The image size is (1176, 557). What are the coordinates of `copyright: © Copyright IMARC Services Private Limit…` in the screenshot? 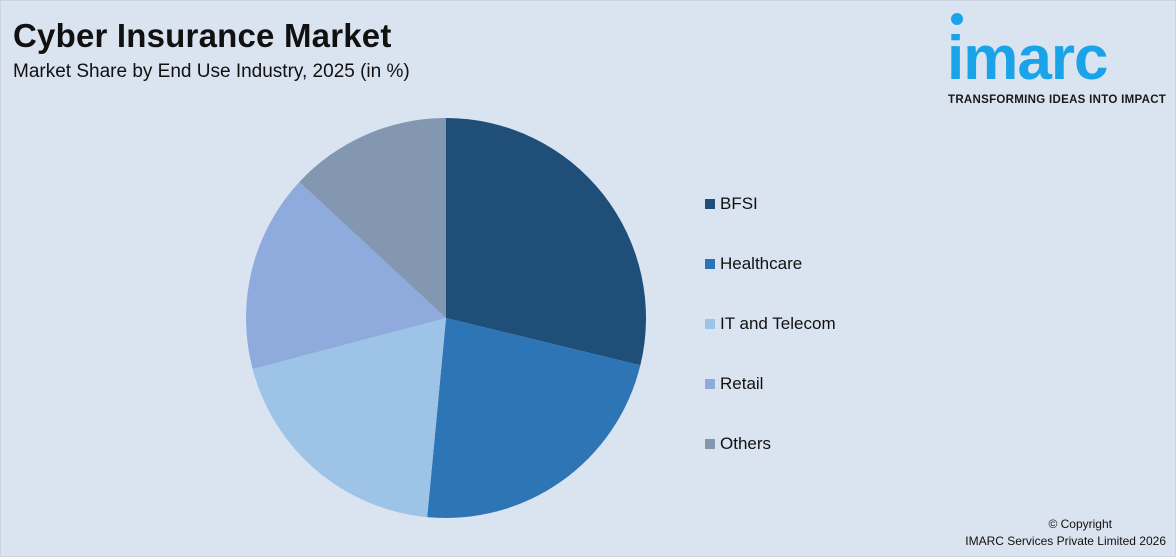 It's located at (1065, 533).